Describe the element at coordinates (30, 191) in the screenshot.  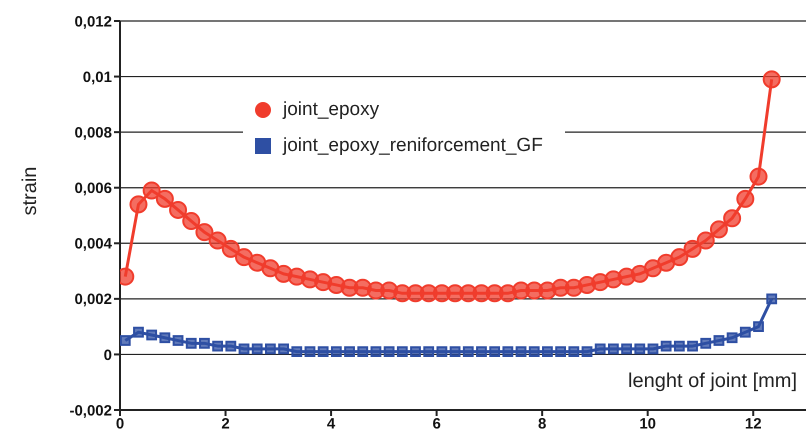
I see `y-axis-title: strain` at that location.